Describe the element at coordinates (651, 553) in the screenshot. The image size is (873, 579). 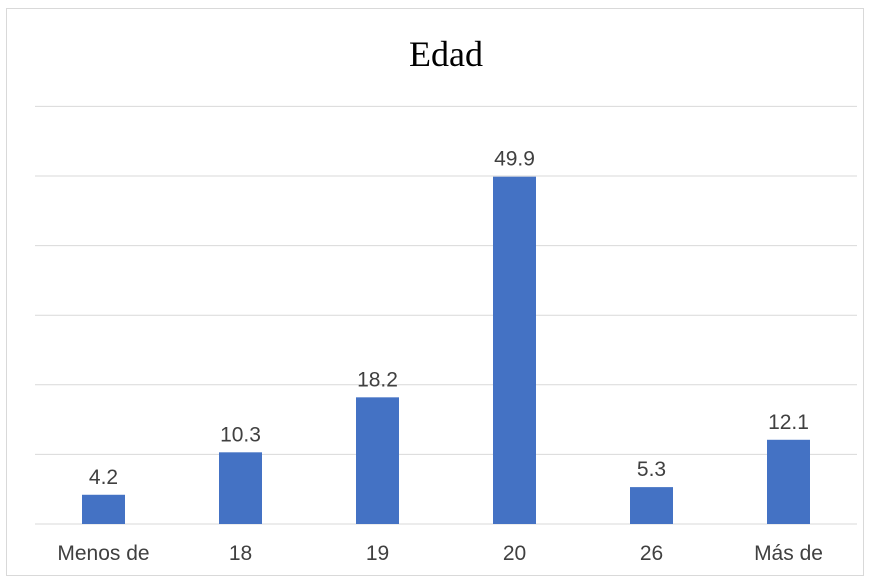
I see `x-tick-label: 26` at that location.